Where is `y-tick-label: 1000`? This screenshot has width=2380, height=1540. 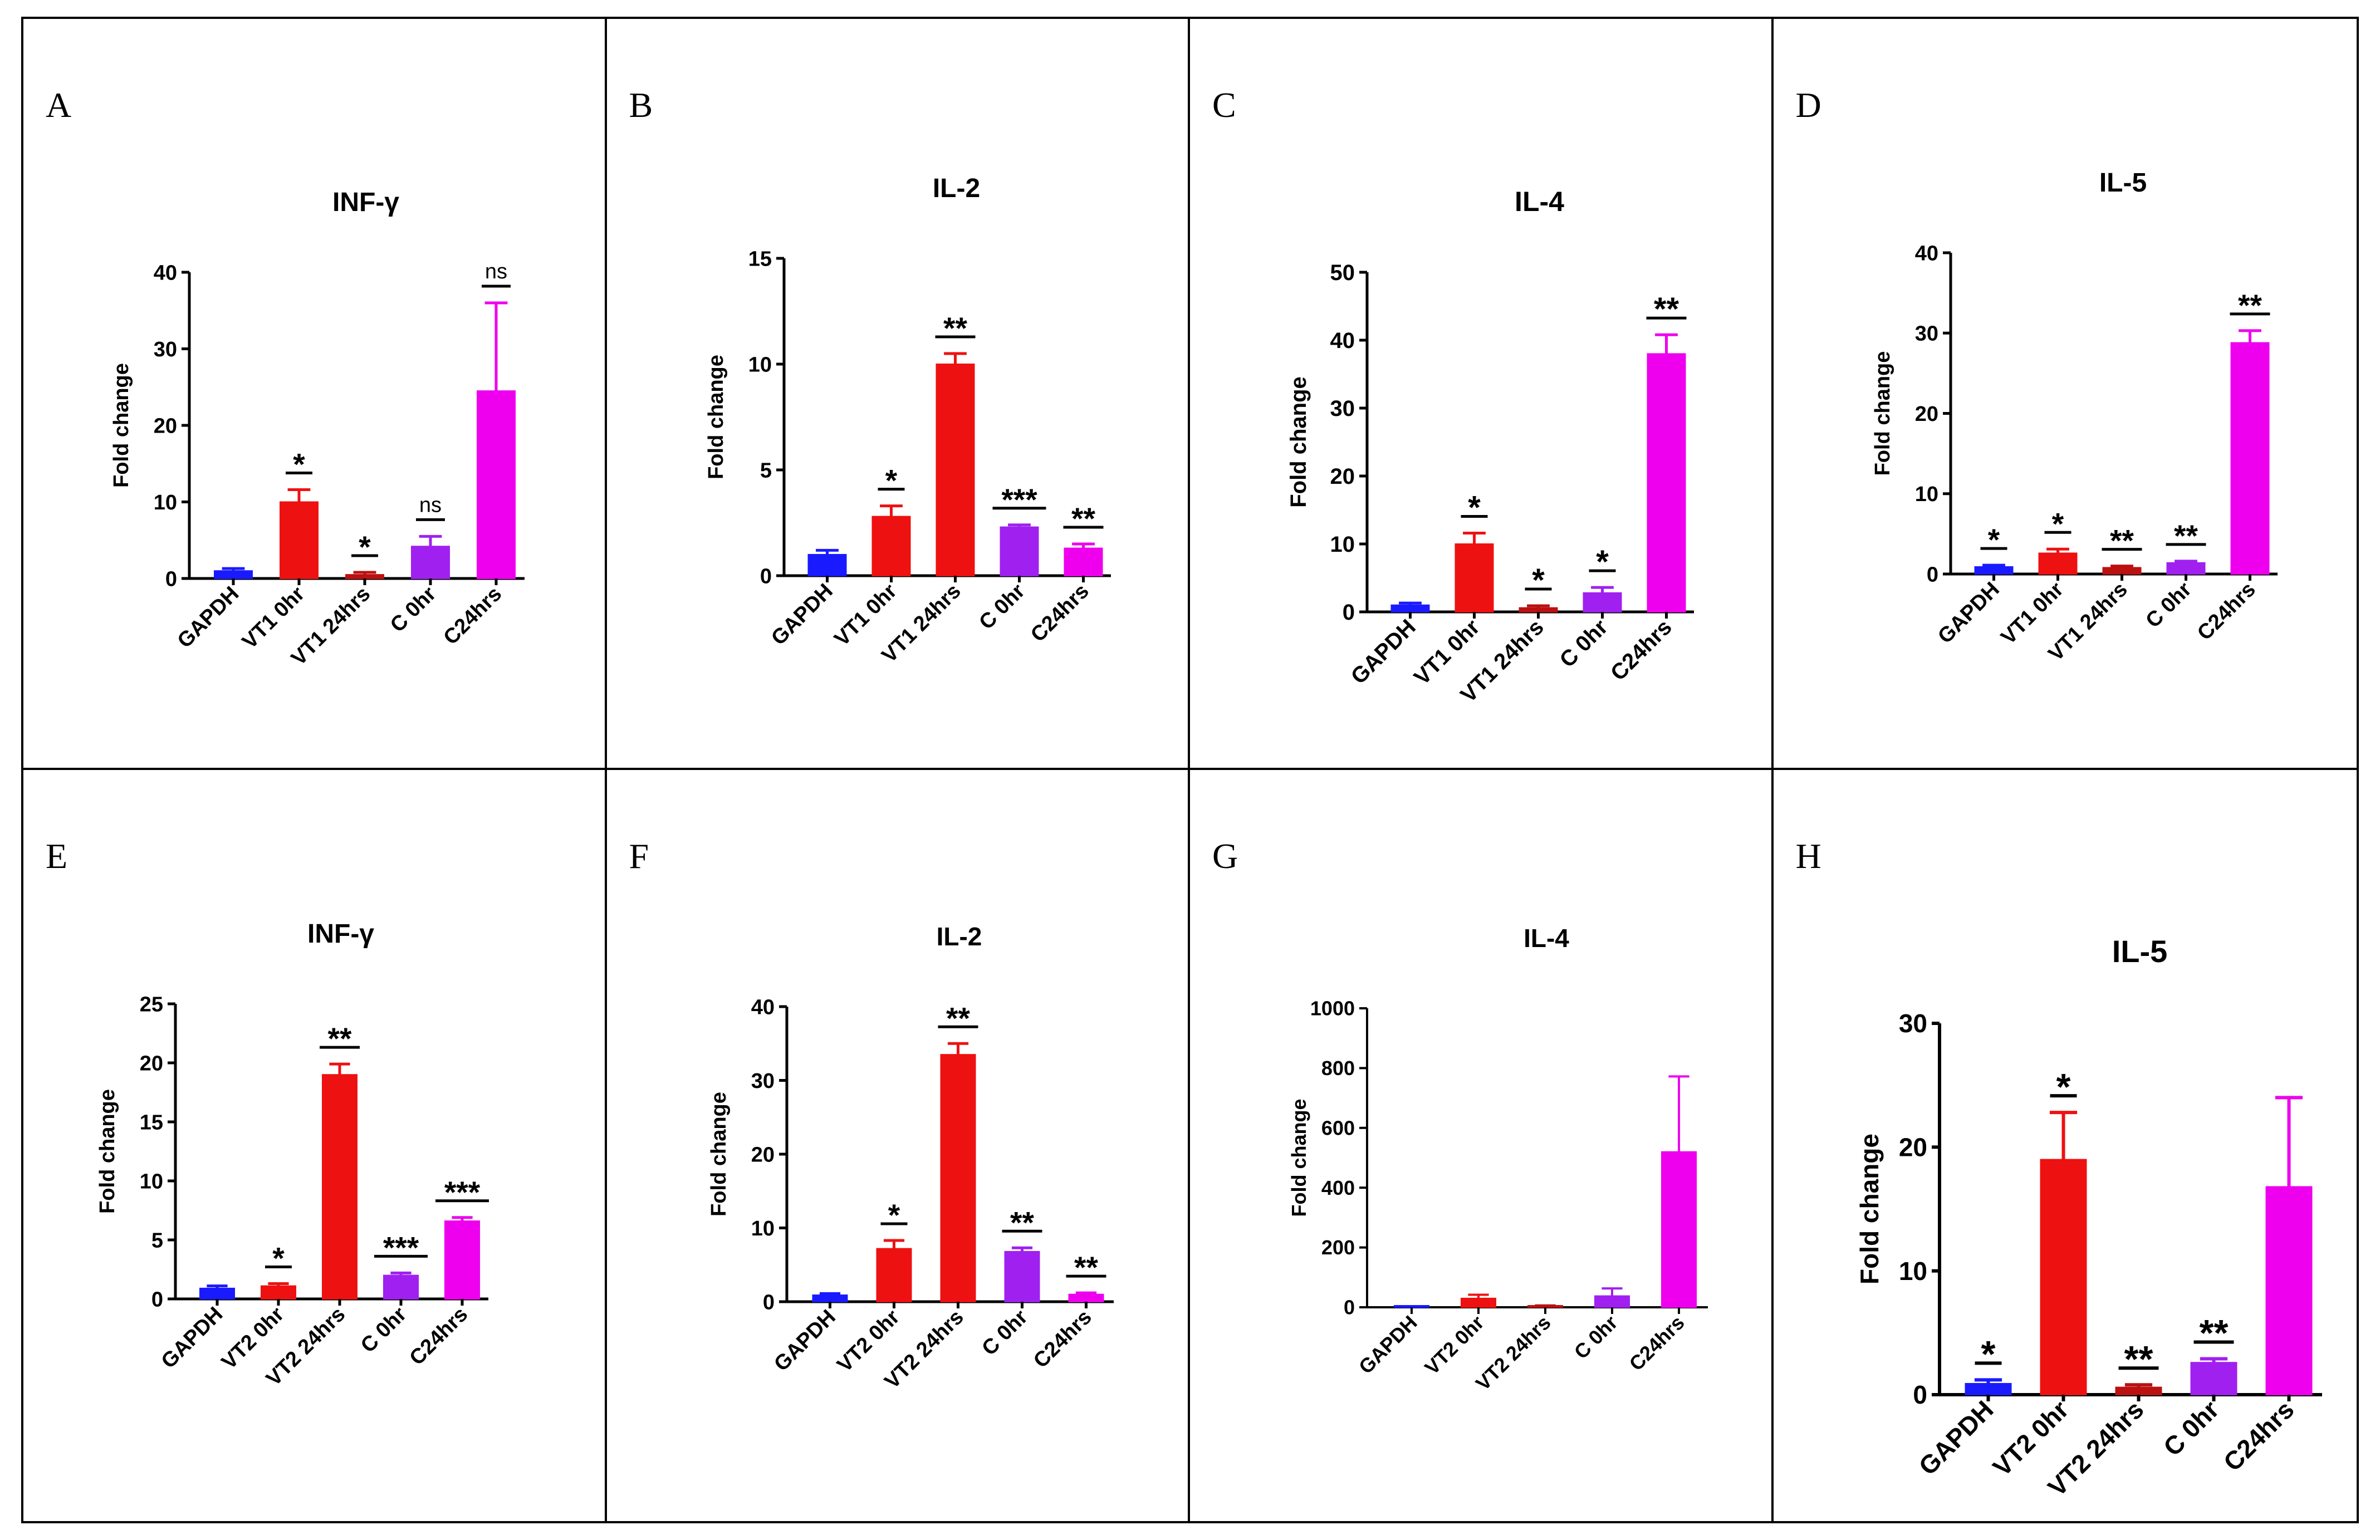
y-tick-label: 1000 is located at coordinates (1332, 1008).